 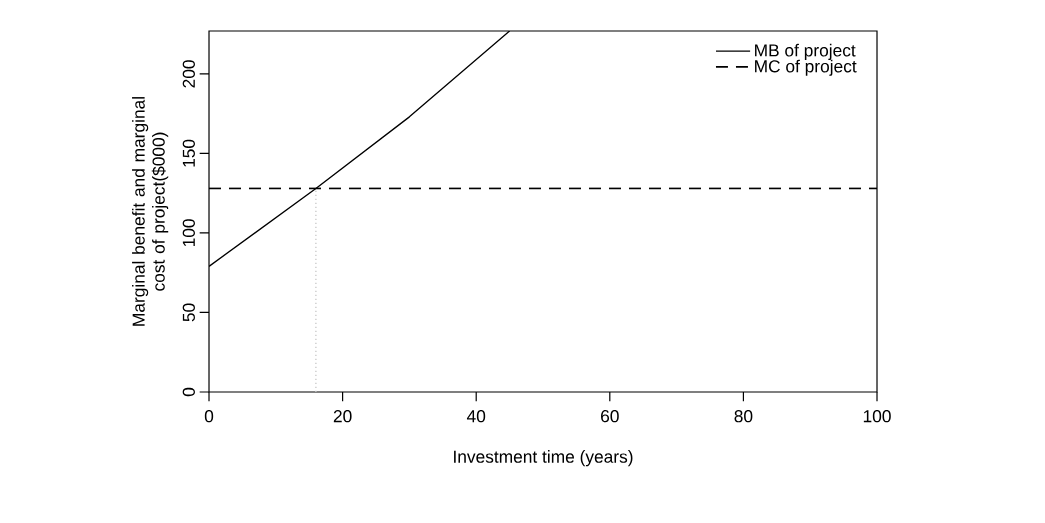 What do you see at coordinates (743, 416) in the screenshot?
I see `x-tick-label: 80` at bounding box center [743, 416].